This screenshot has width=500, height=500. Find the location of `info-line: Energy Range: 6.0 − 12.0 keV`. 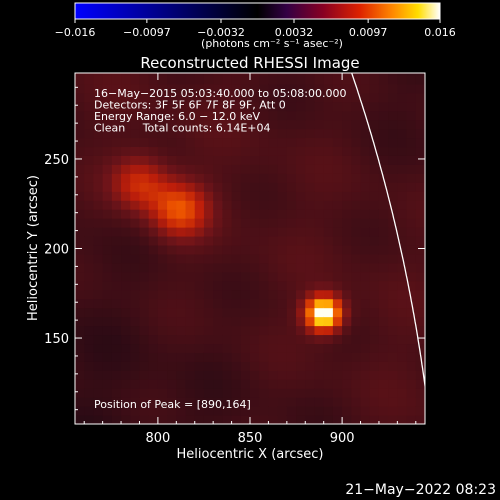

info-line: Energy Range: 6.0 − 12.0 keV is located at coordinates (177, 116).